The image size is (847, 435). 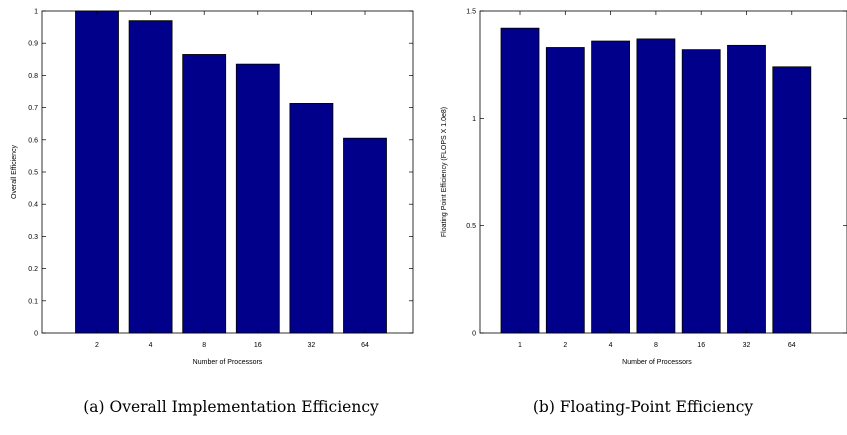 I want to click on y-tick-label: 0.7, so click(x=33, y=108).